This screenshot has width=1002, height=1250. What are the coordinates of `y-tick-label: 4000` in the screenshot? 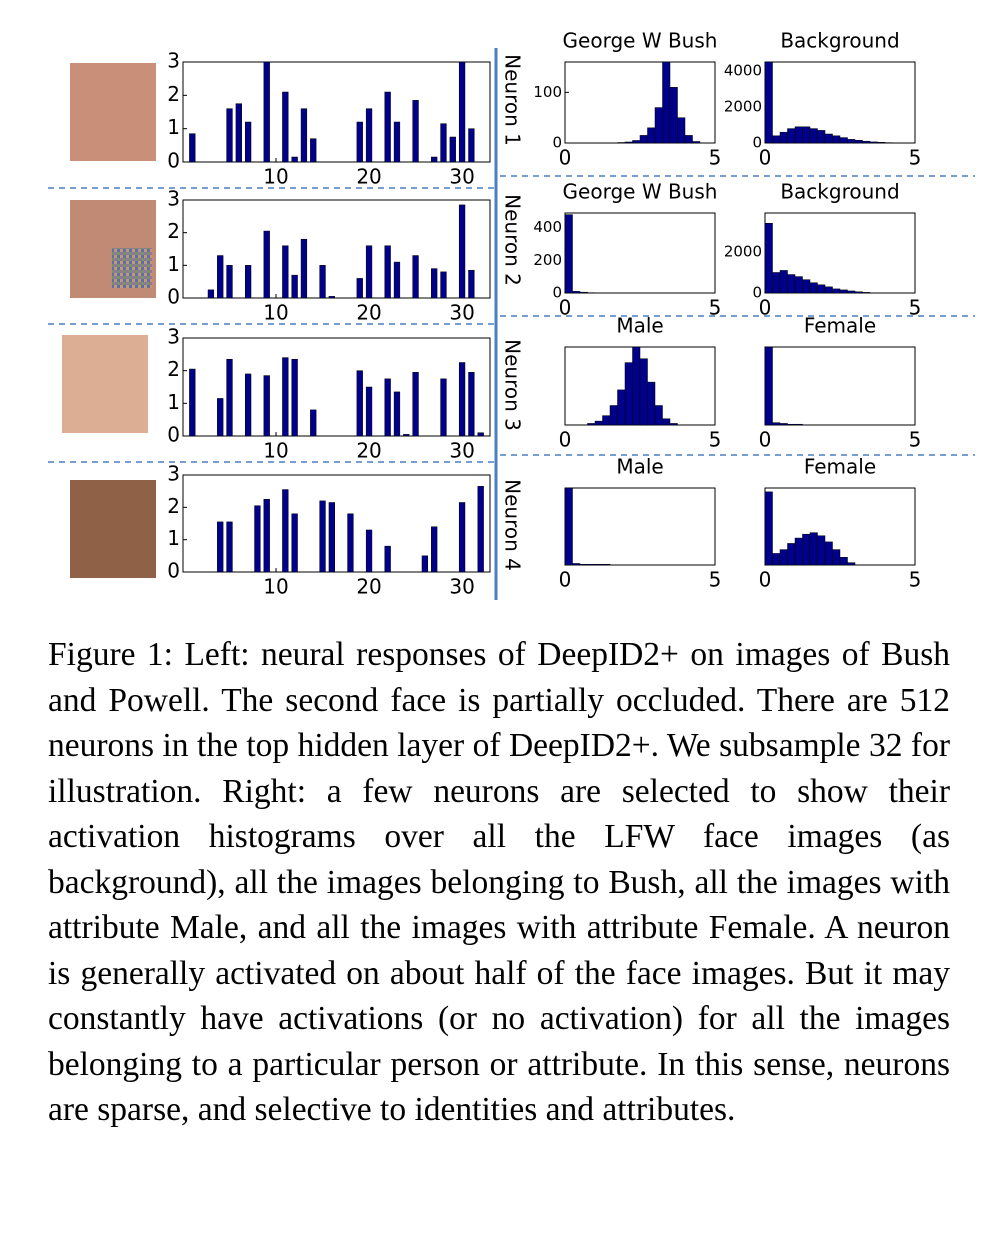 It's located at (743, 71).